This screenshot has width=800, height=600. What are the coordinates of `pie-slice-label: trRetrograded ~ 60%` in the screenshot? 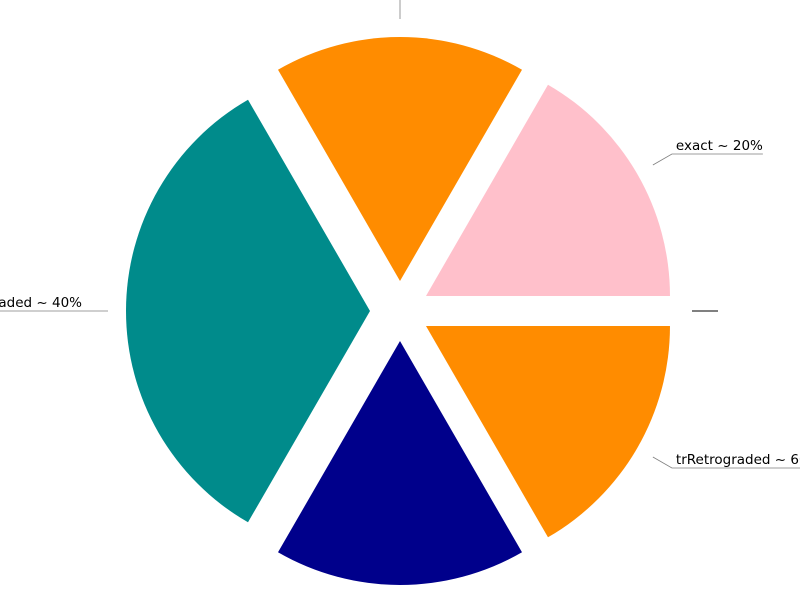 It's located at (738, 460).